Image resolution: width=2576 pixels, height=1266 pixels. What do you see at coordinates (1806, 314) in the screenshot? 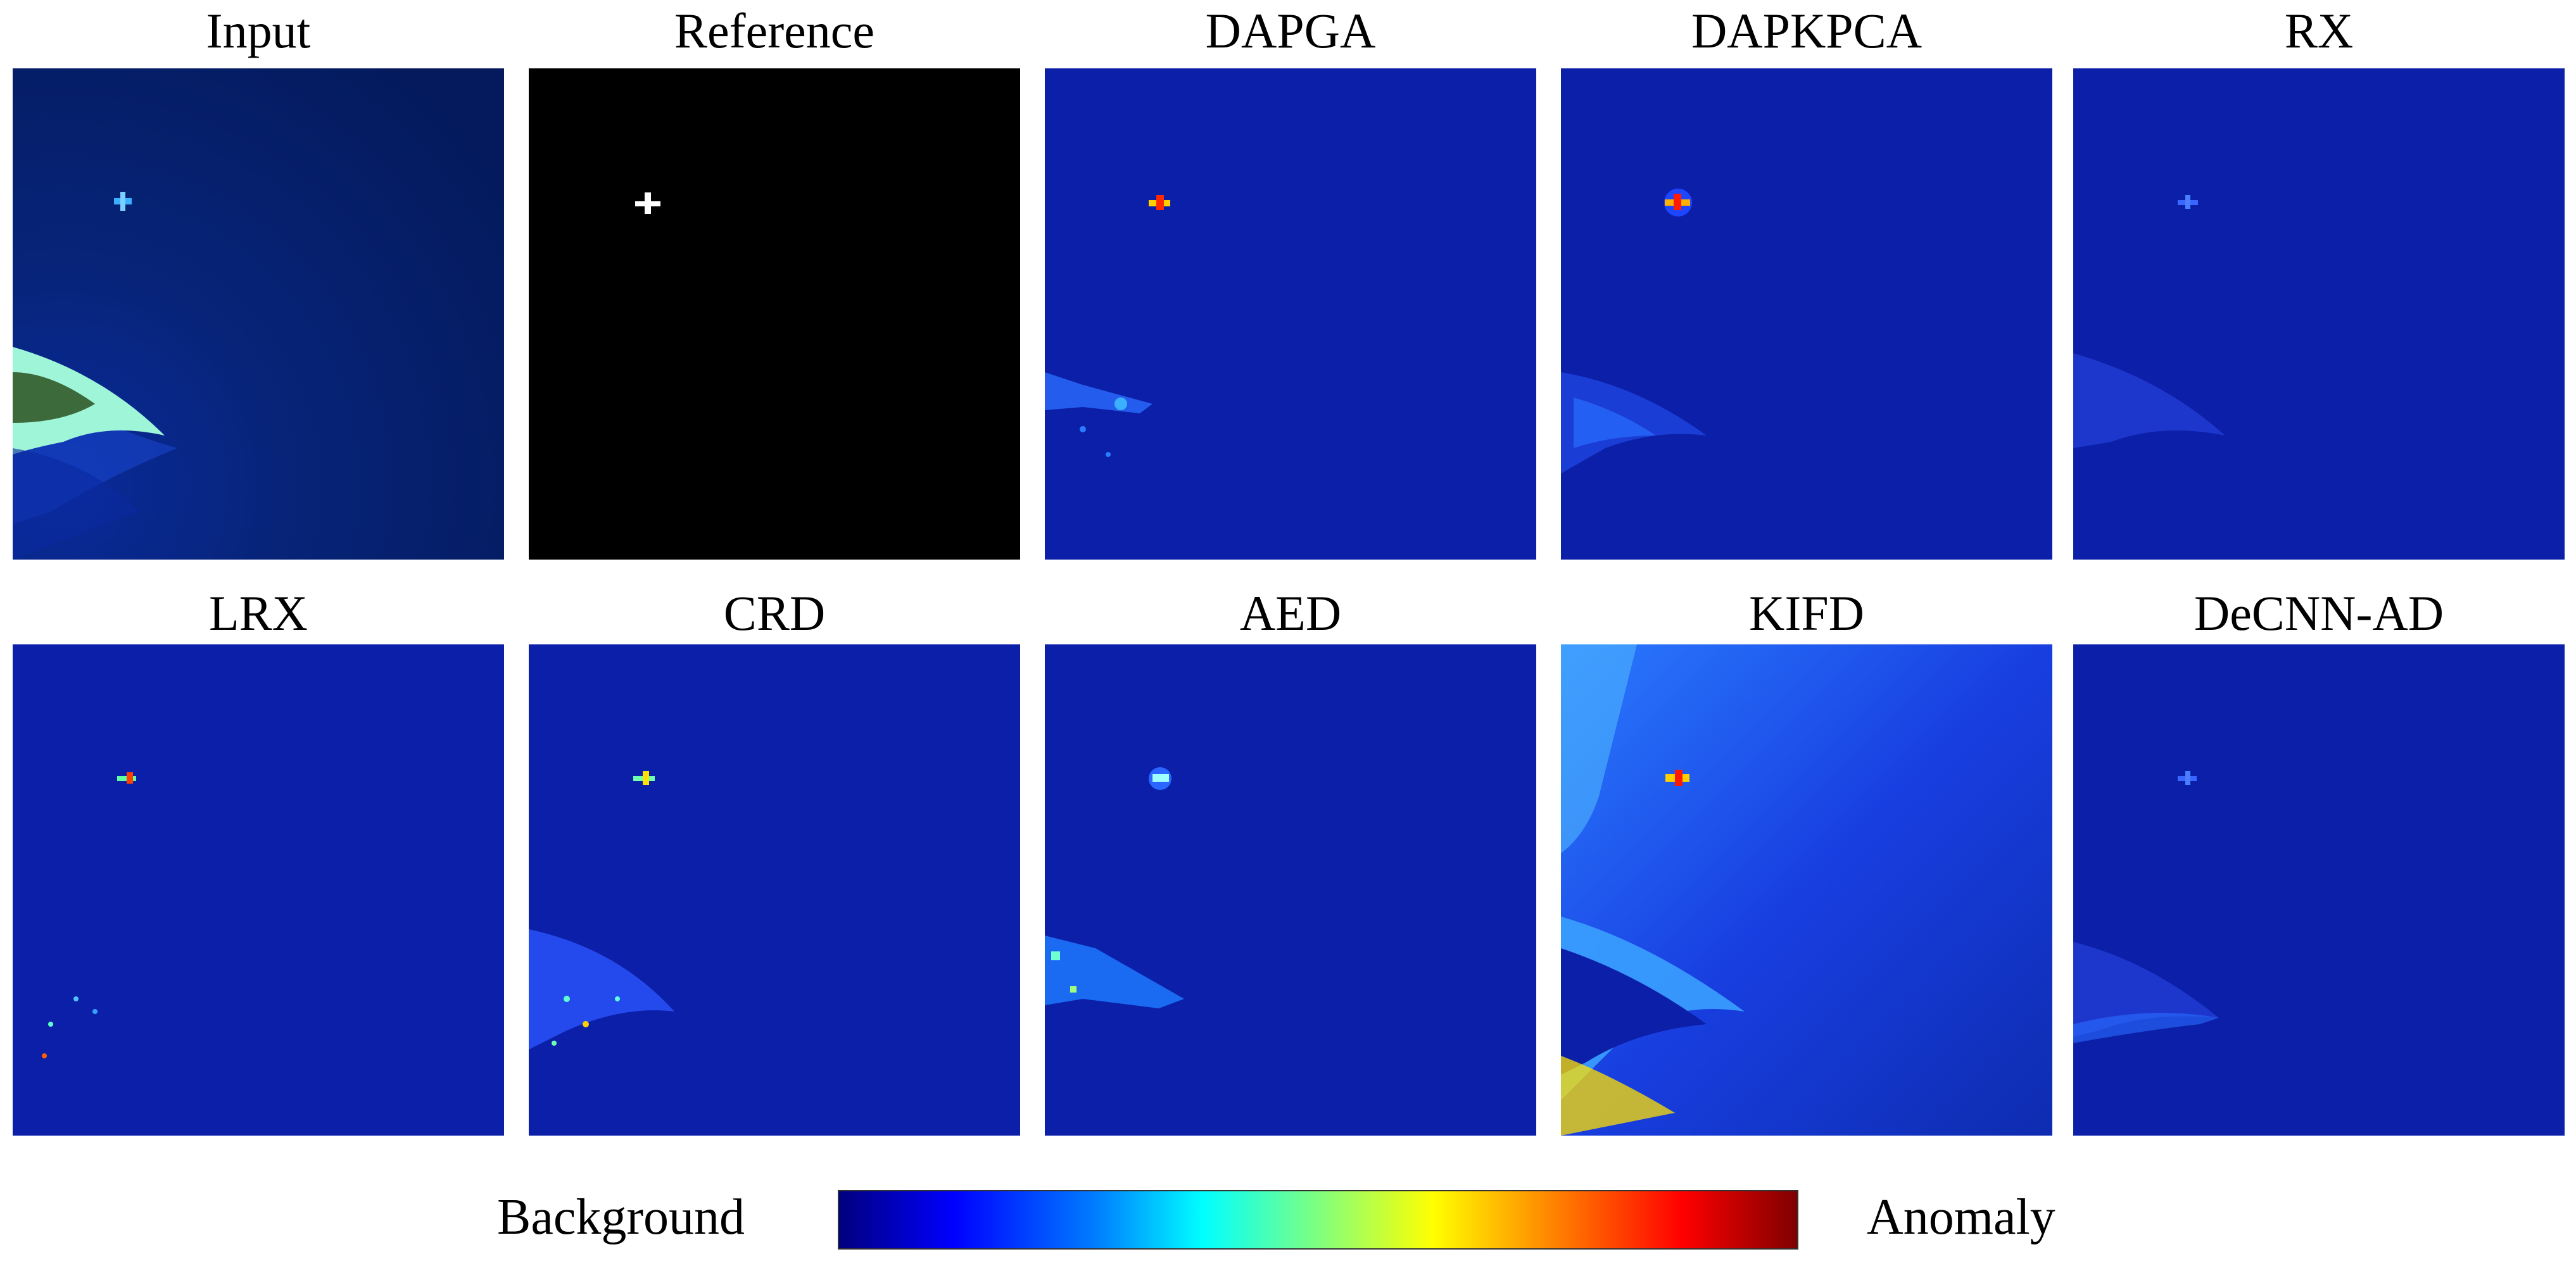
I see `dapkpca-detection-map` at bounding box center [1806, 314].